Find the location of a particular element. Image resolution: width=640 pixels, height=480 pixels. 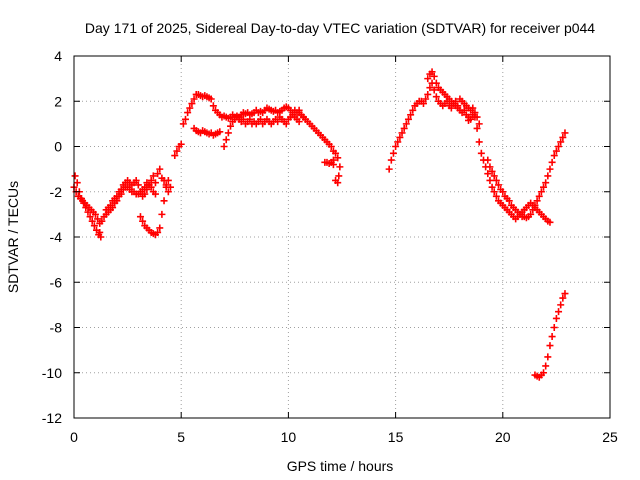

y-tick-label: -8 is located at coordinates (56, 328).